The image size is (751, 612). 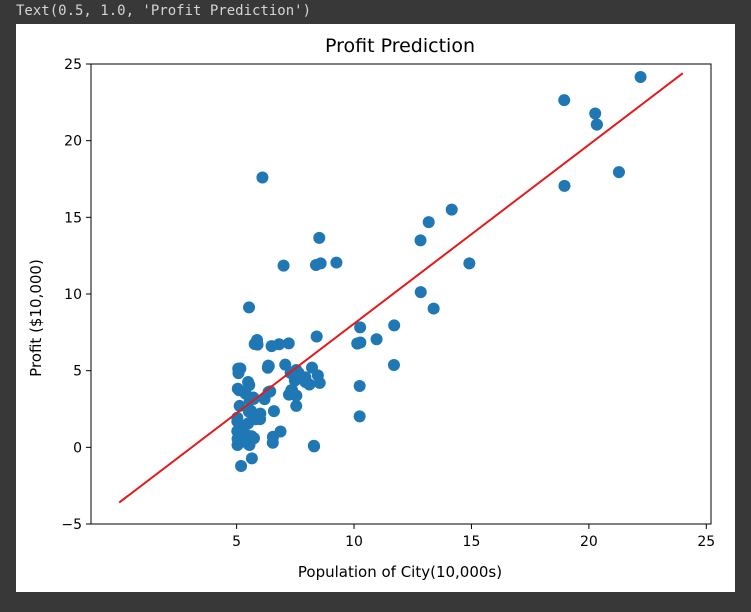 I want to click on x-tick-label: 25, so click(x=706, y=542).